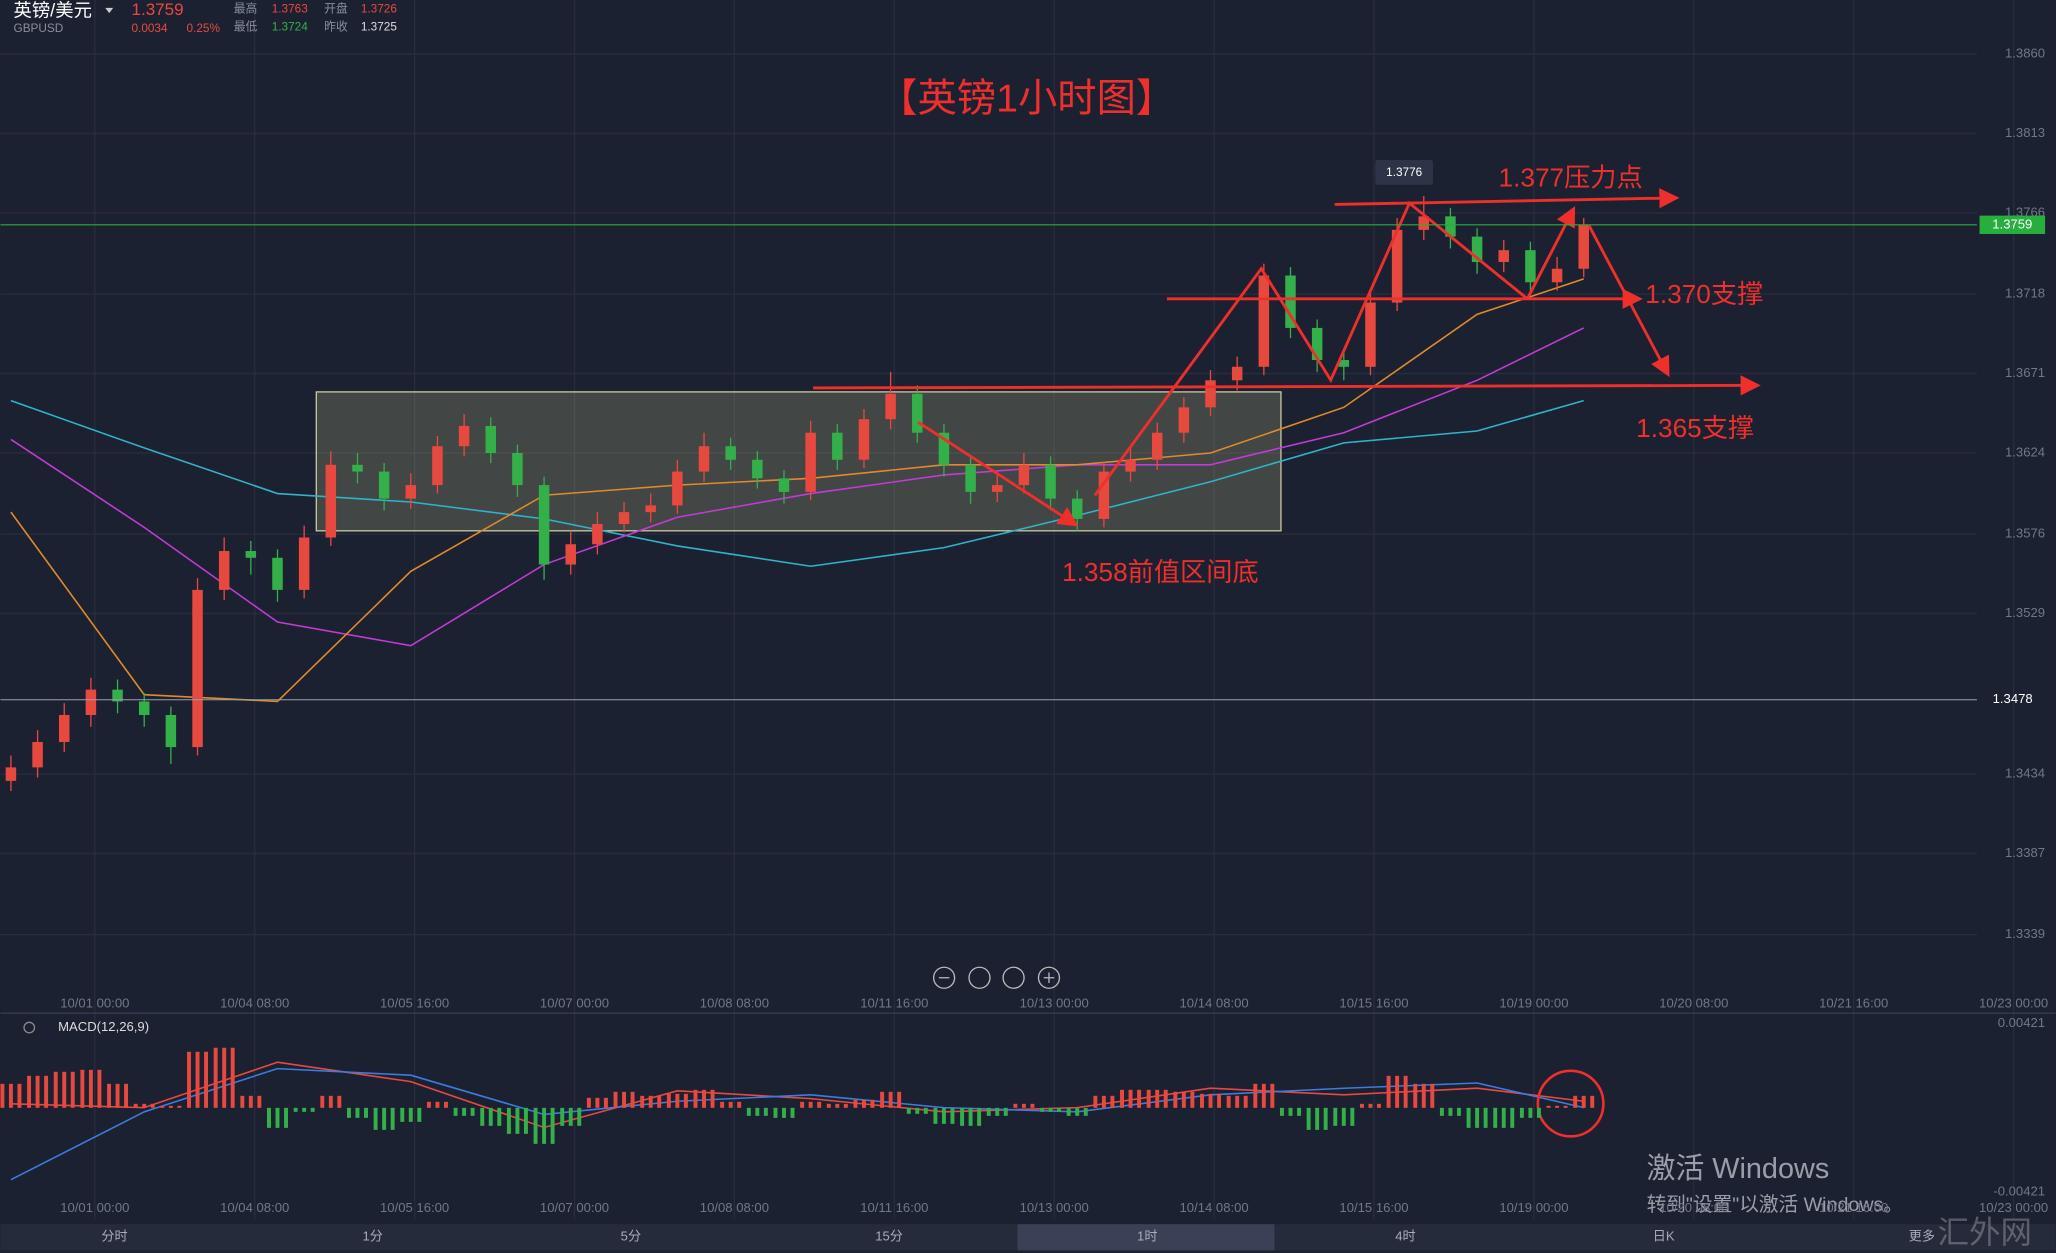 The height and width of the screenshot is (1253, 2056). What do you see at coordinates (2025, 933) in the screenshot?
I see `y-tick-label: 1.3339` at bounding box center [2025, 933].